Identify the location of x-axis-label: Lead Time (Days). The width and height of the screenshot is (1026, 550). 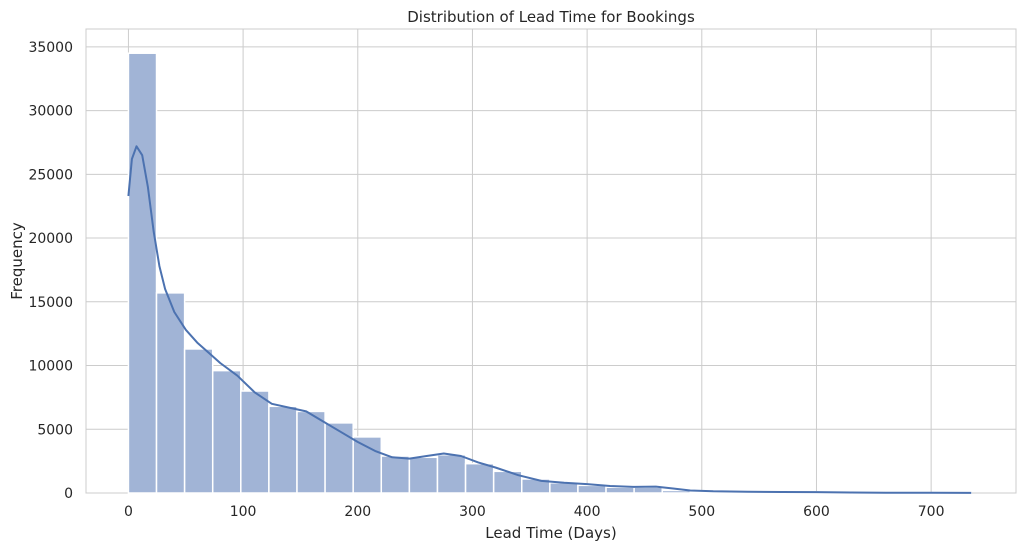
(550, 533).